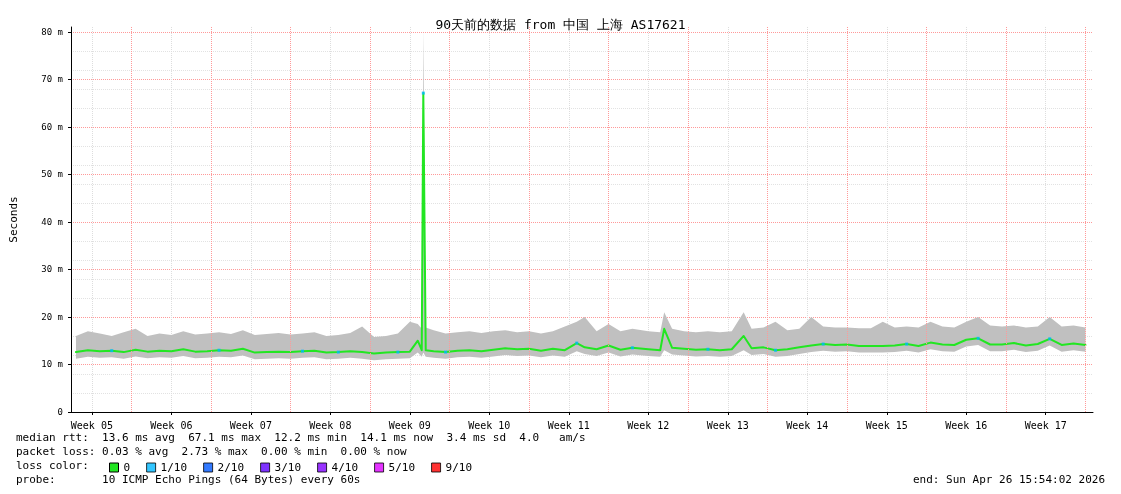  Describe the element at coordinates (127, 467) in the screenshot. I see `legend-label: 0` at that location.